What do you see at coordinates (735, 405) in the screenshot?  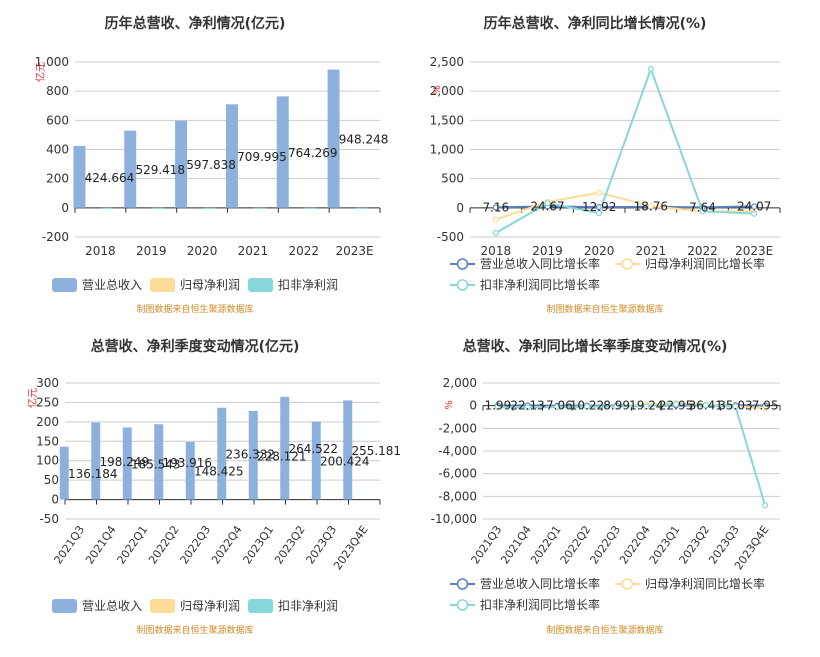 I see `data-label: 35.03` at bounding box center [735, 405].